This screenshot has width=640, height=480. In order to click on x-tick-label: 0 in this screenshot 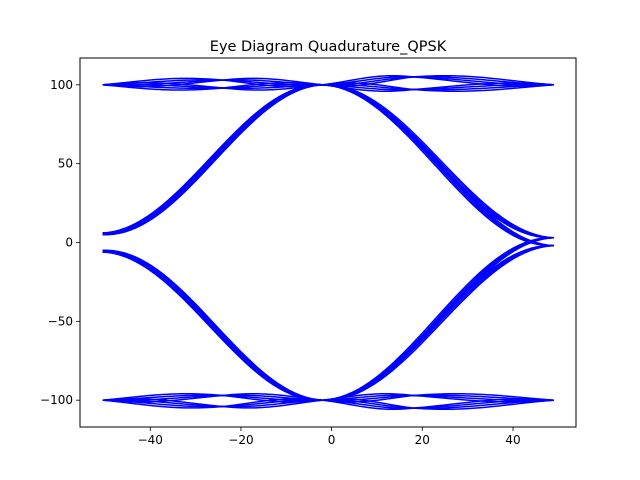, I will do `click(332, 440)`.